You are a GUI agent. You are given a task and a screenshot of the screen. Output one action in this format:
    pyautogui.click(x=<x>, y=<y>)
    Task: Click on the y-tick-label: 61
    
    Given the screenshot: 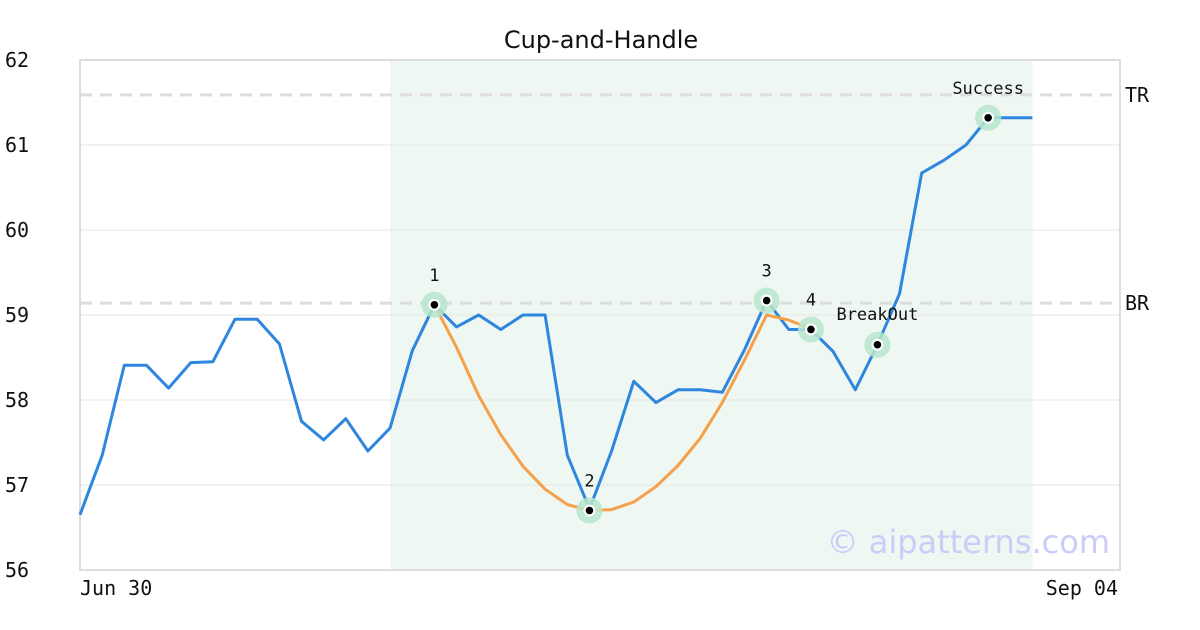 What is the action you would take?
    pyautogui.click(x=17, y=145)
    